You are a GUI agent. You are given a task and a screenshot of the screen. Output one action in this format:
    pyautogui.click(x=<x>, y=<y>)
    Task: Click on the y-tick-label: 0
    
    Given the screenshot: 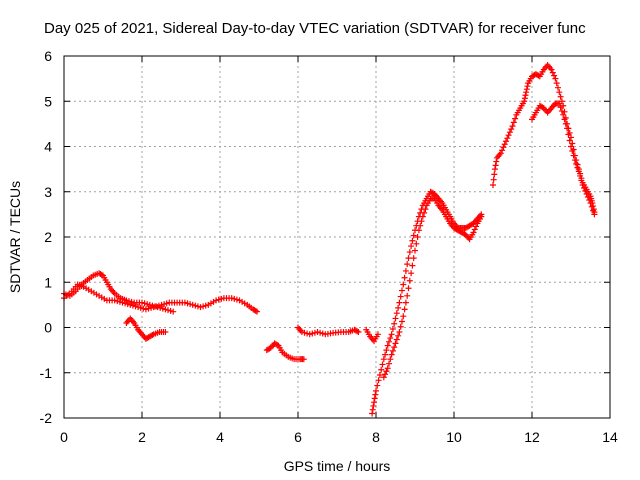 What is the action you would take?
    pyautogui.click(x=48, y=328)
    